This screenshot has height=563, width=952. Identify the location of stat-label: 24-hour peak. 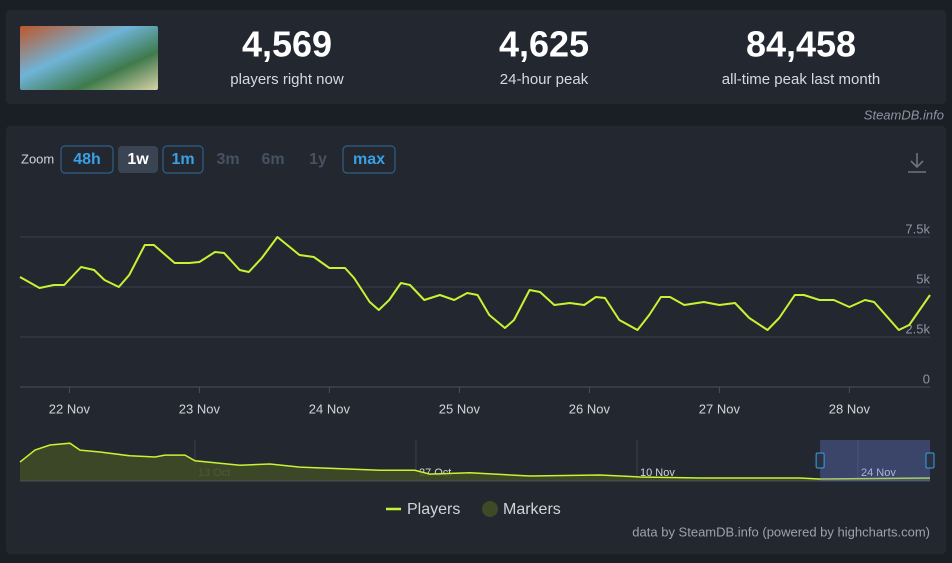
(544, 79).